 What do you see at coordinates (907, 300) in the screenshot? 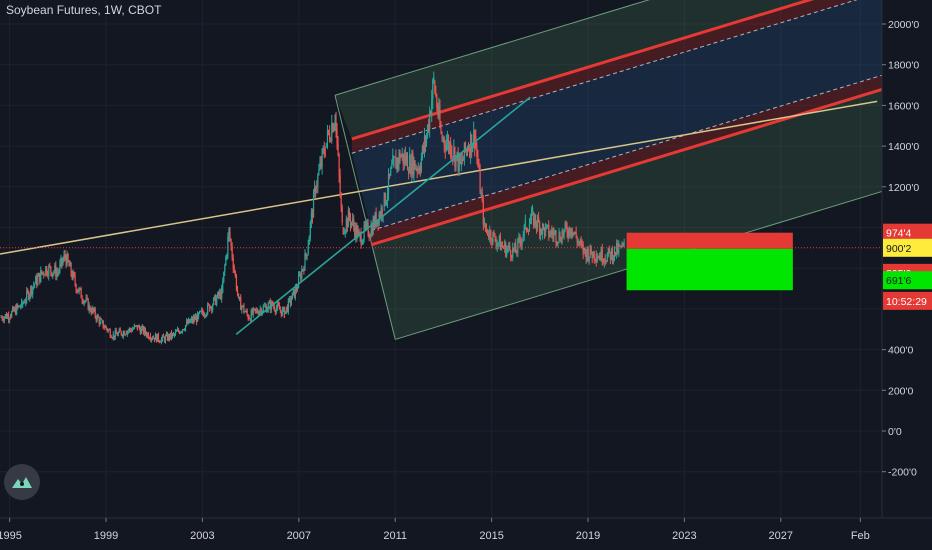
I see `price-tag-countdown` at bounding box center [907, 300].